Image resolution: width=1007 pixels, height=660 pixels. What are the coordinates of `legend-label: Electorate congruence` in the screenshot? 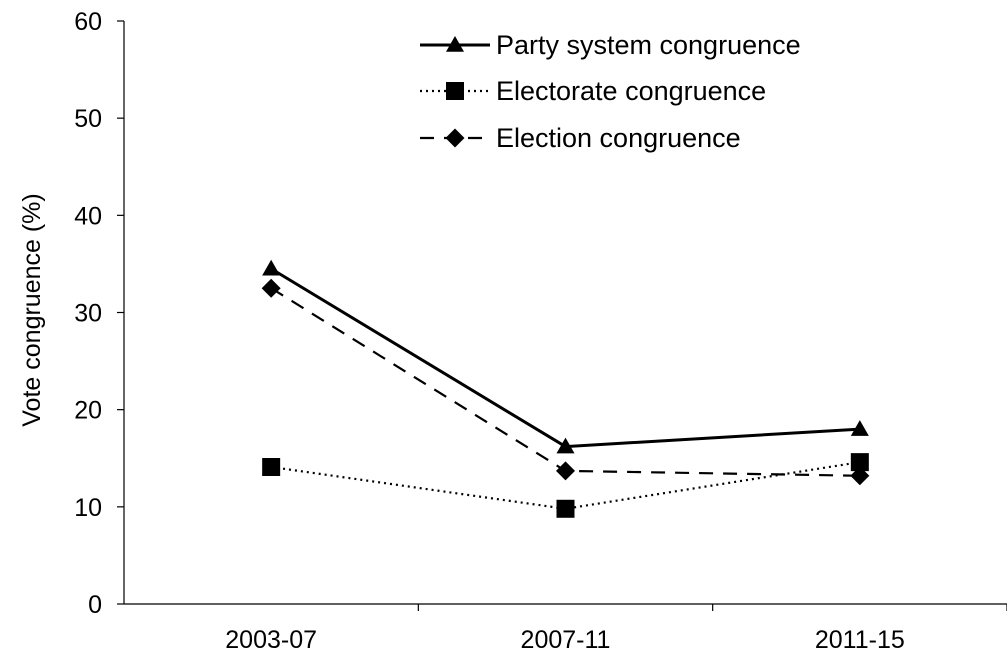 It's located at (631, 91).